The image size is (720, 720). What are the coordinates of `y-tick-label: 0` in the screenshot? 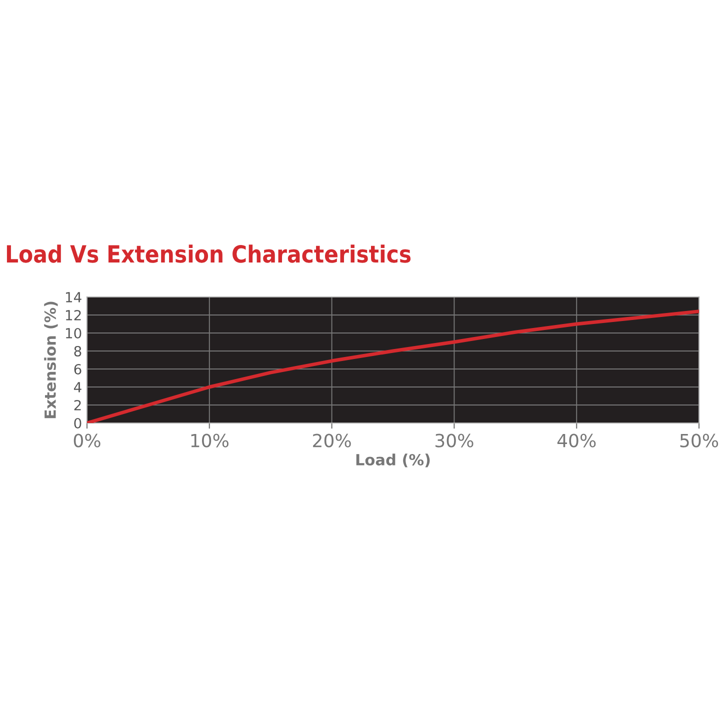 It's located at (78, 423).